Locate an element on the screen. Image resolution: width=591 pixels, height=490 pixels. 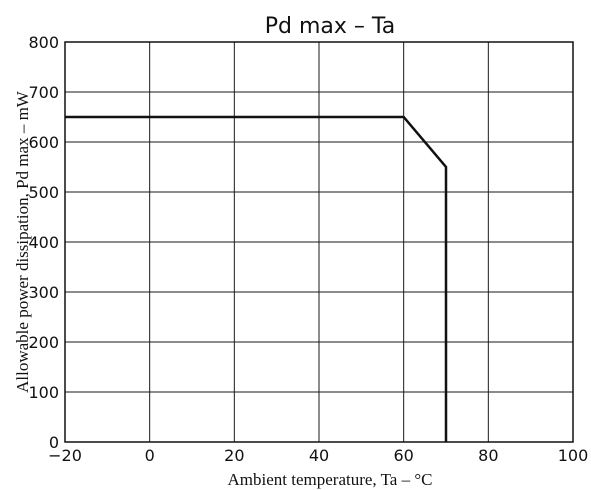
chart-title: Pd max – Ta is located at coordinates (330, 26).